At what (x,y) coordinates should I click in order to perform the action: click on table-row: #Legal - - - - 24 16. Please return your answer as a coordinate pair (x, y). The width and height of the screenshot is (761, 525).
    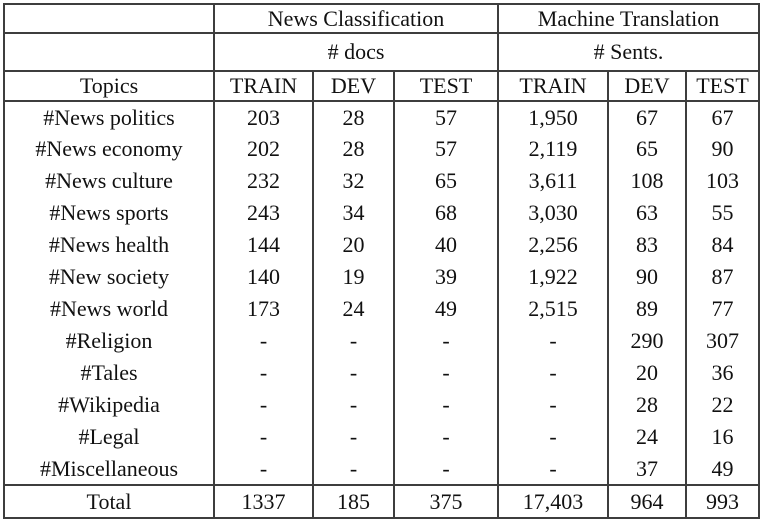
    Looking at the image, I should click on (382, 437).